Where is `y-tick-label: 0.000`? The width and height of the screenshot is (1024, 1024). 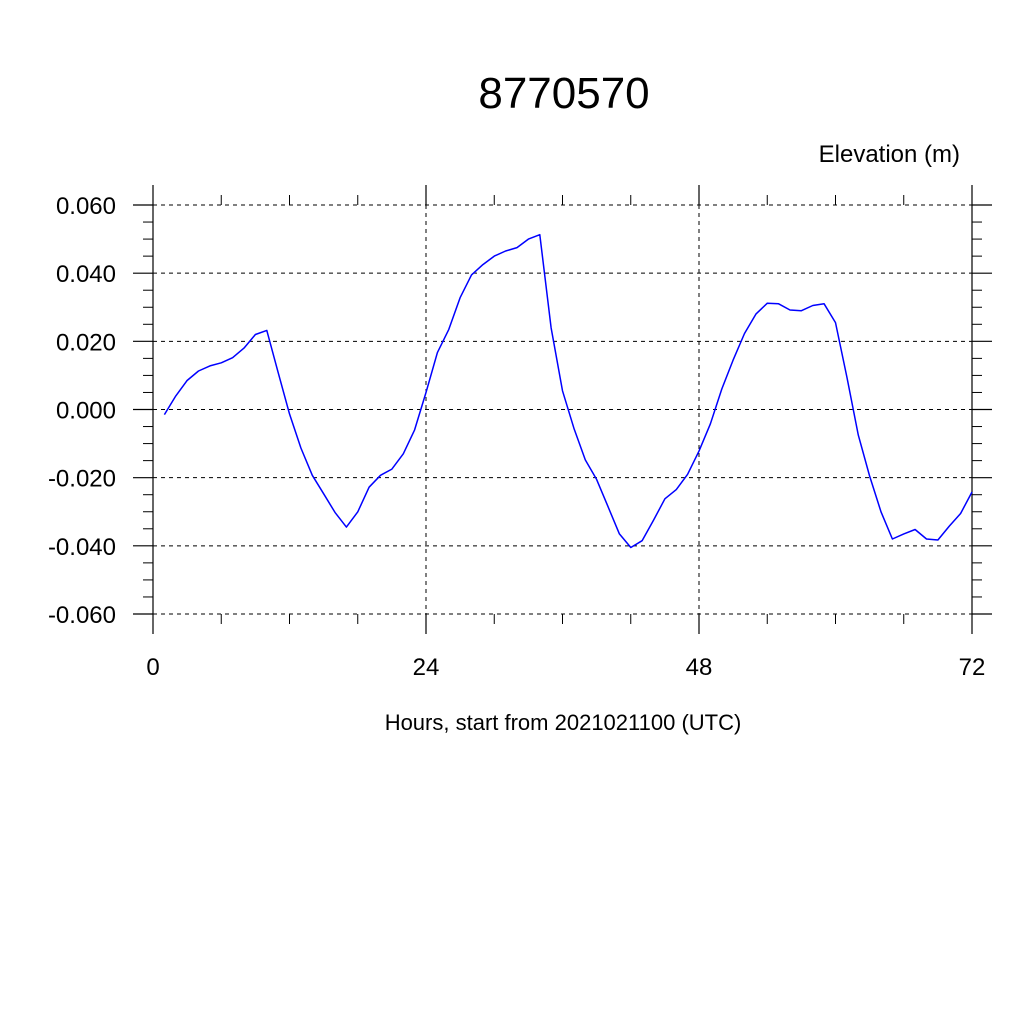
y-tick-label: 0.000 is located at coordinates (86, 411).